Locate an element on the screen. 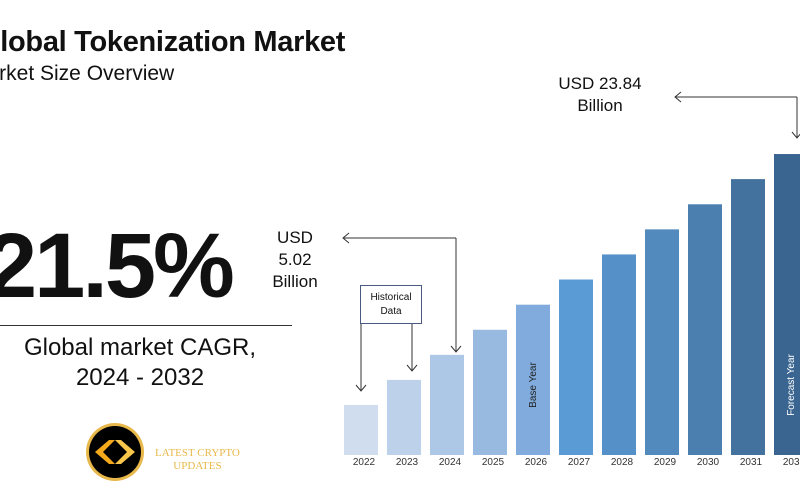 This screenshot has width=800, height=500. historical-data-box: Historical Data is located at coordinates (391, 304).